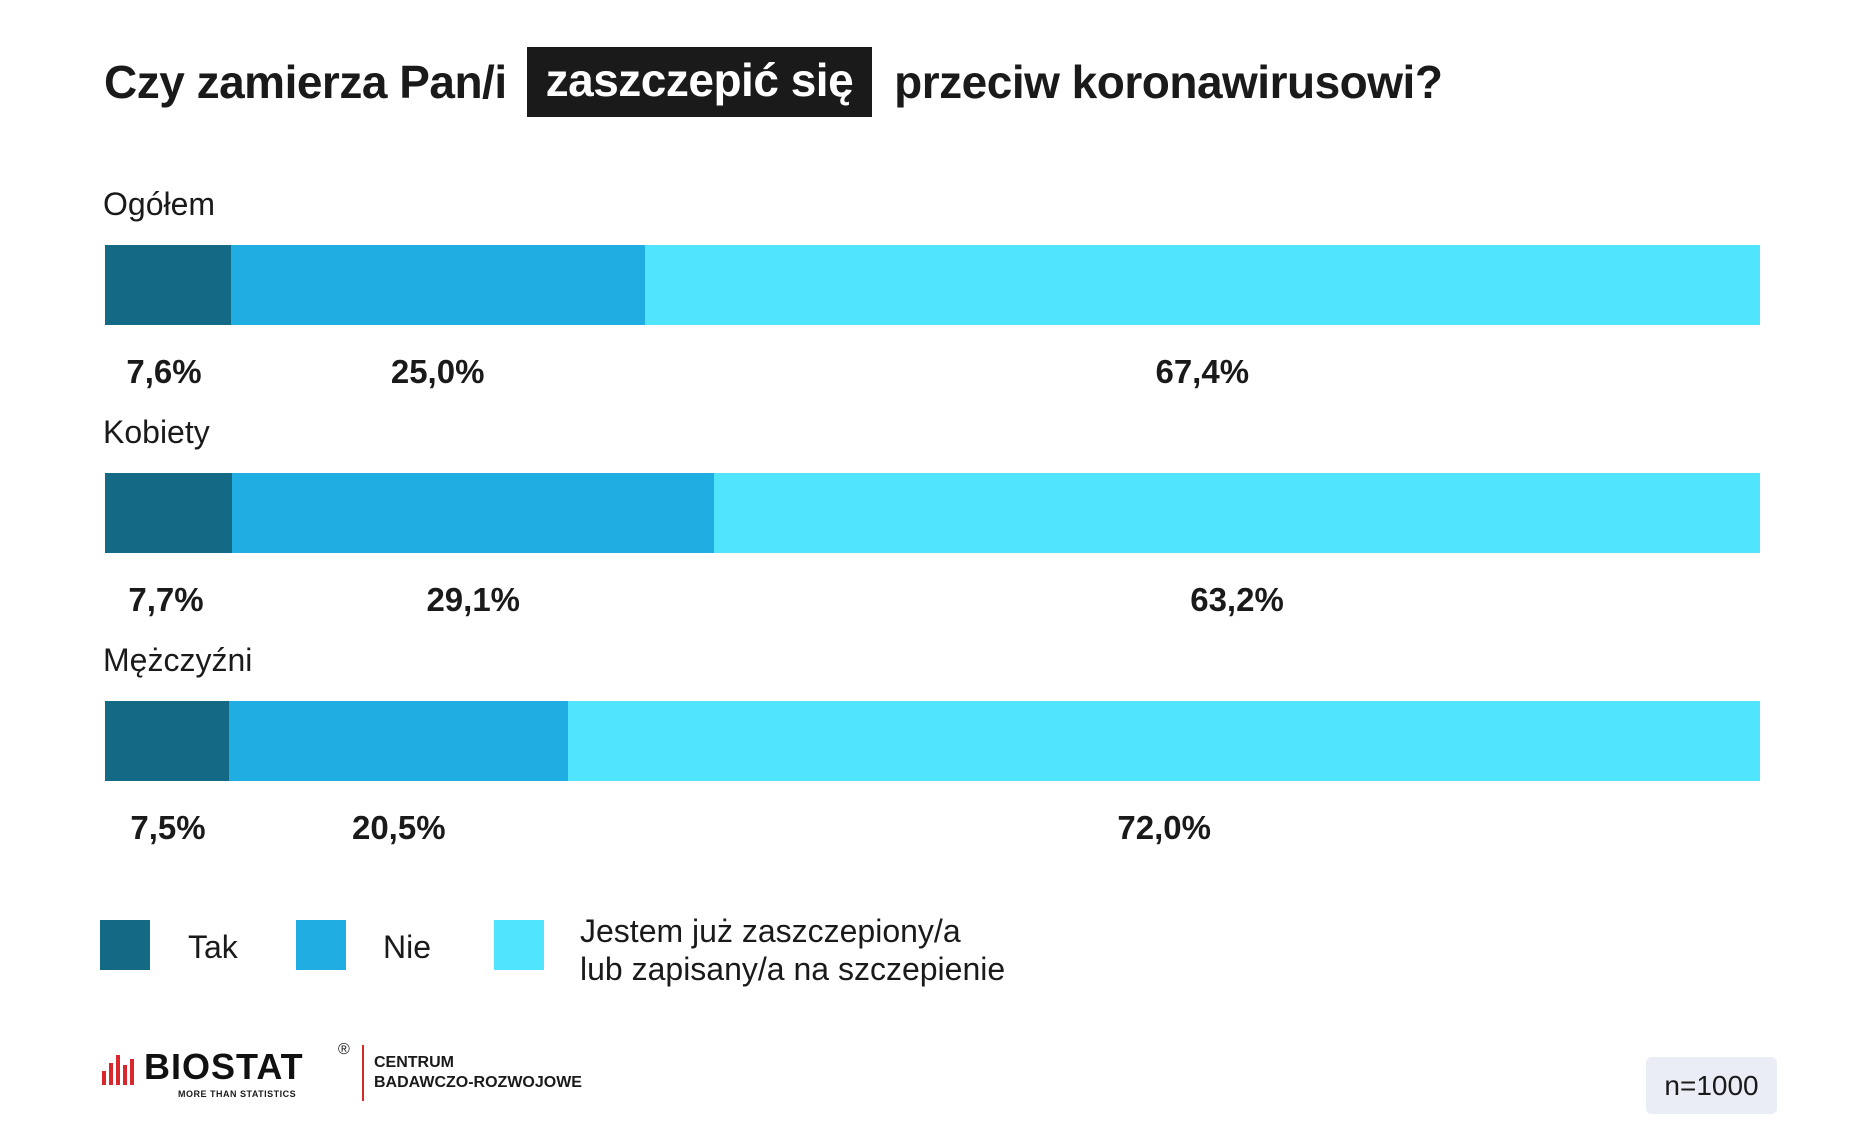 The image size is (1851, 1142). What do you see at coordinates (169, 513) in the screenshot?
I see `bar-segment-tak-kobiety` at bounding box center [169, 513].